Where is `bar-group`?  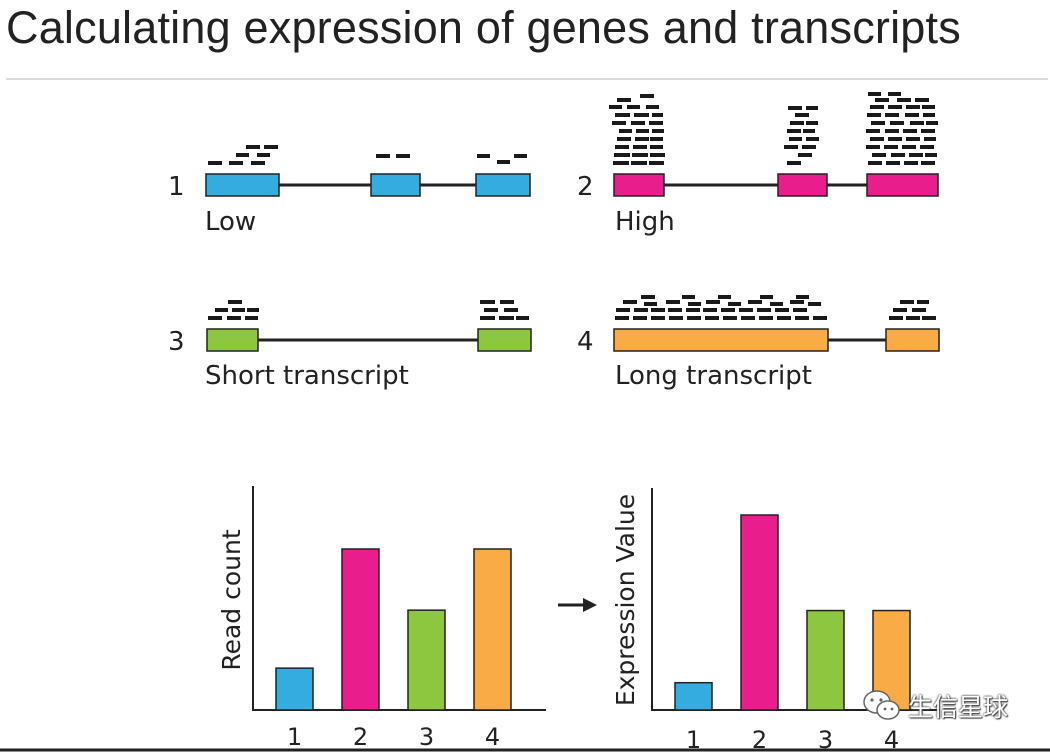 bar-group is located at coordinates (393, 629).